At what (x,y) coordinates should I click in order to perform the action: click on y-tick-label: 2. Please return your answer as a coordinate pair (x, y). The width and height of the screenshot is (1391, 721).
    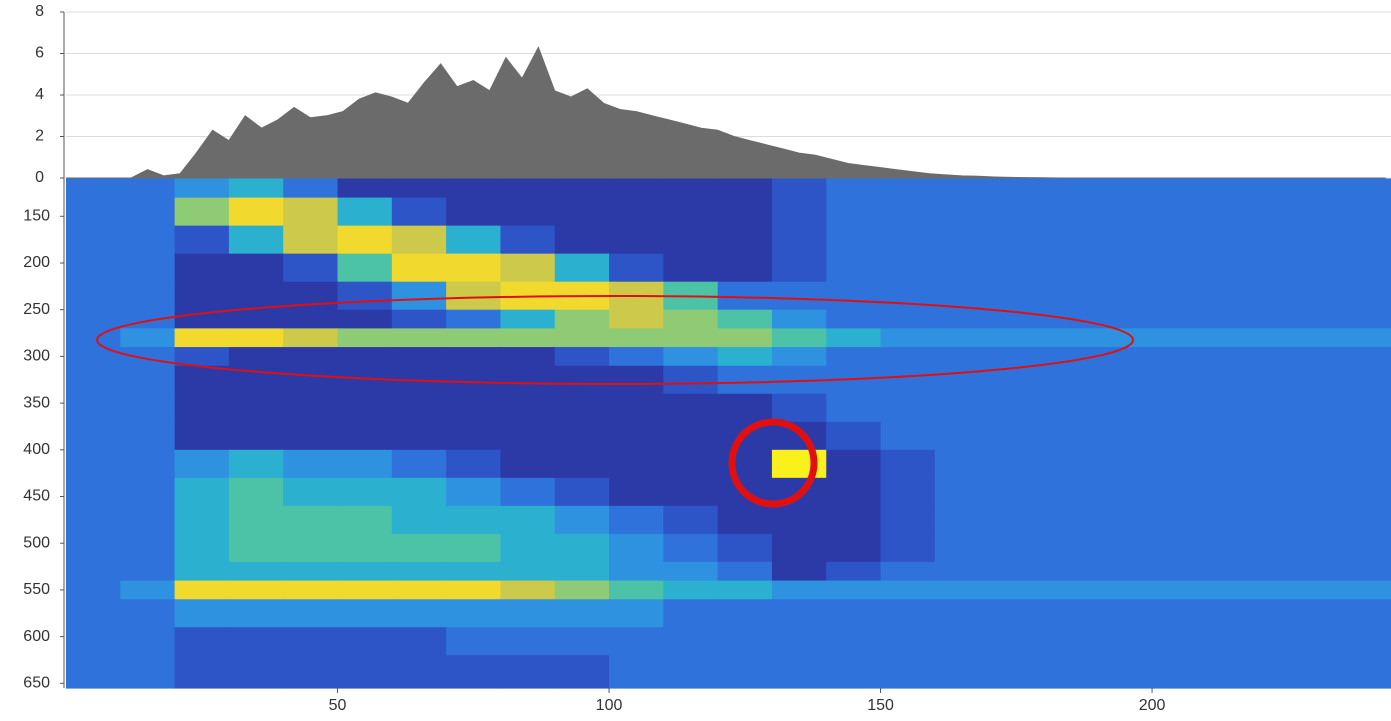
    Looking at the image, I should click on (39, 136).